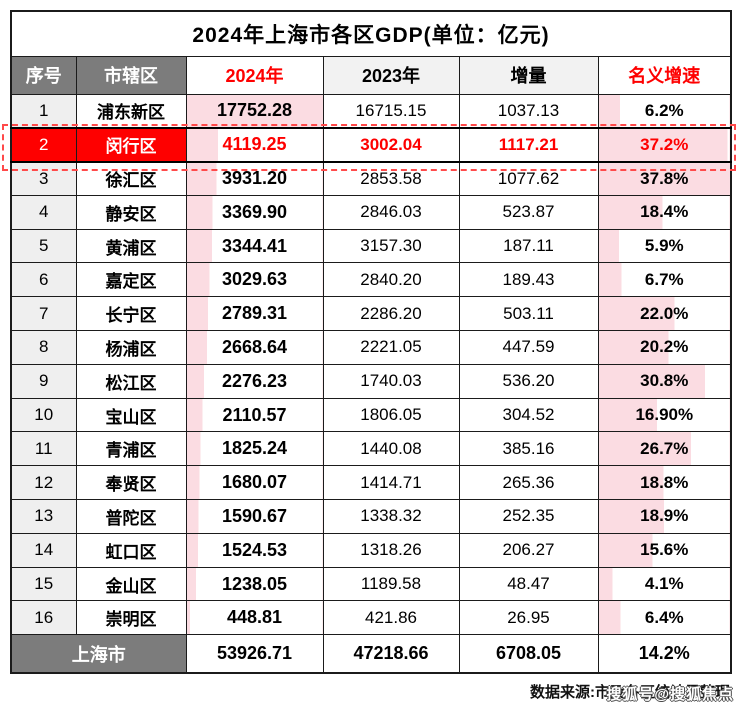 The width and height of the screenshot is (740, 706). I want to click on table-row: 14 虹口区 1524.53 1318.26 206.27 15.6%, so click(371, 550).